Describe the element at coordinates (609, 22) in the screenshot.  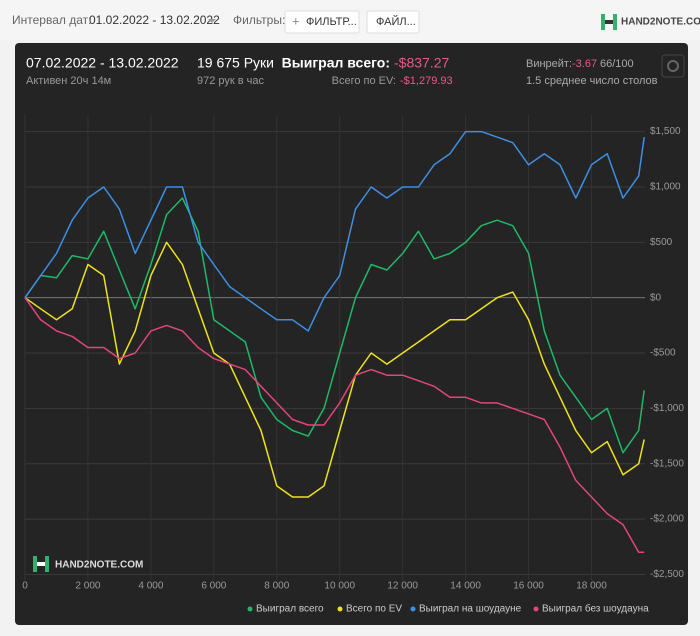
I see `logo-icon` at that location.